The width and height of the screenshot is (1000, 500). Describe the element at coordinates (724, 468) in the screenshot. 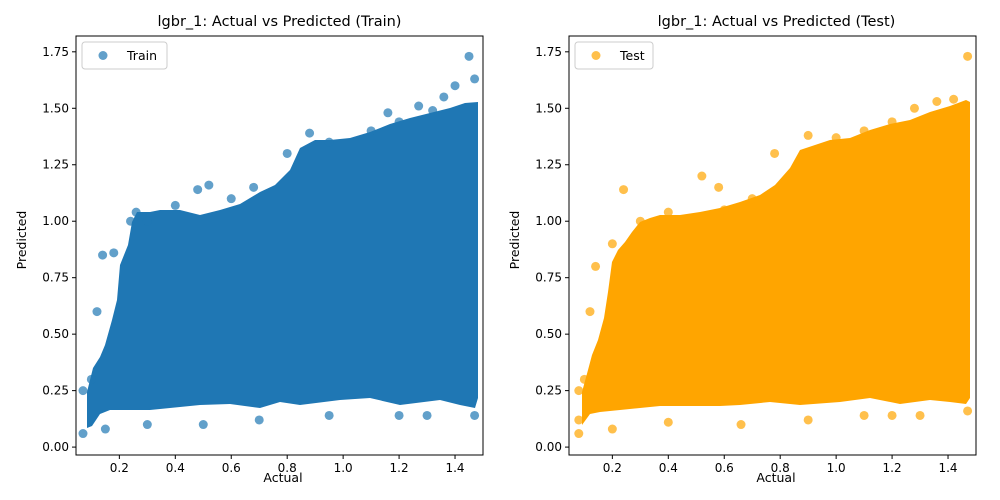

I see `test-x-tick-label-2: 0.6` at that location.